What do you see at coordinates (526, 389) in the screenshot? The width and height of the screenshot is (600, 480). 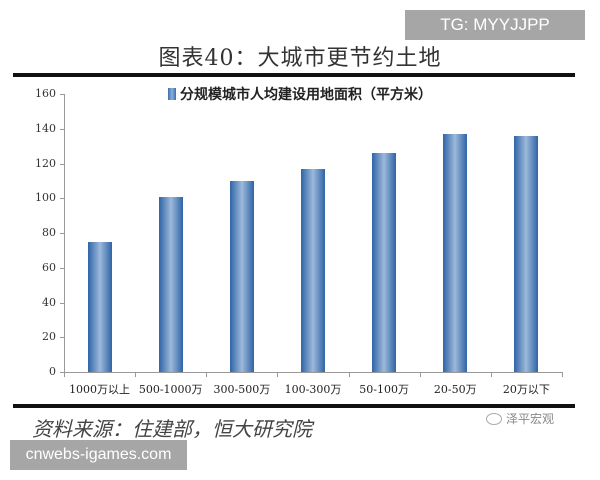 I see `x-tick-label: 20万以下` at bounding box center [526, 389].